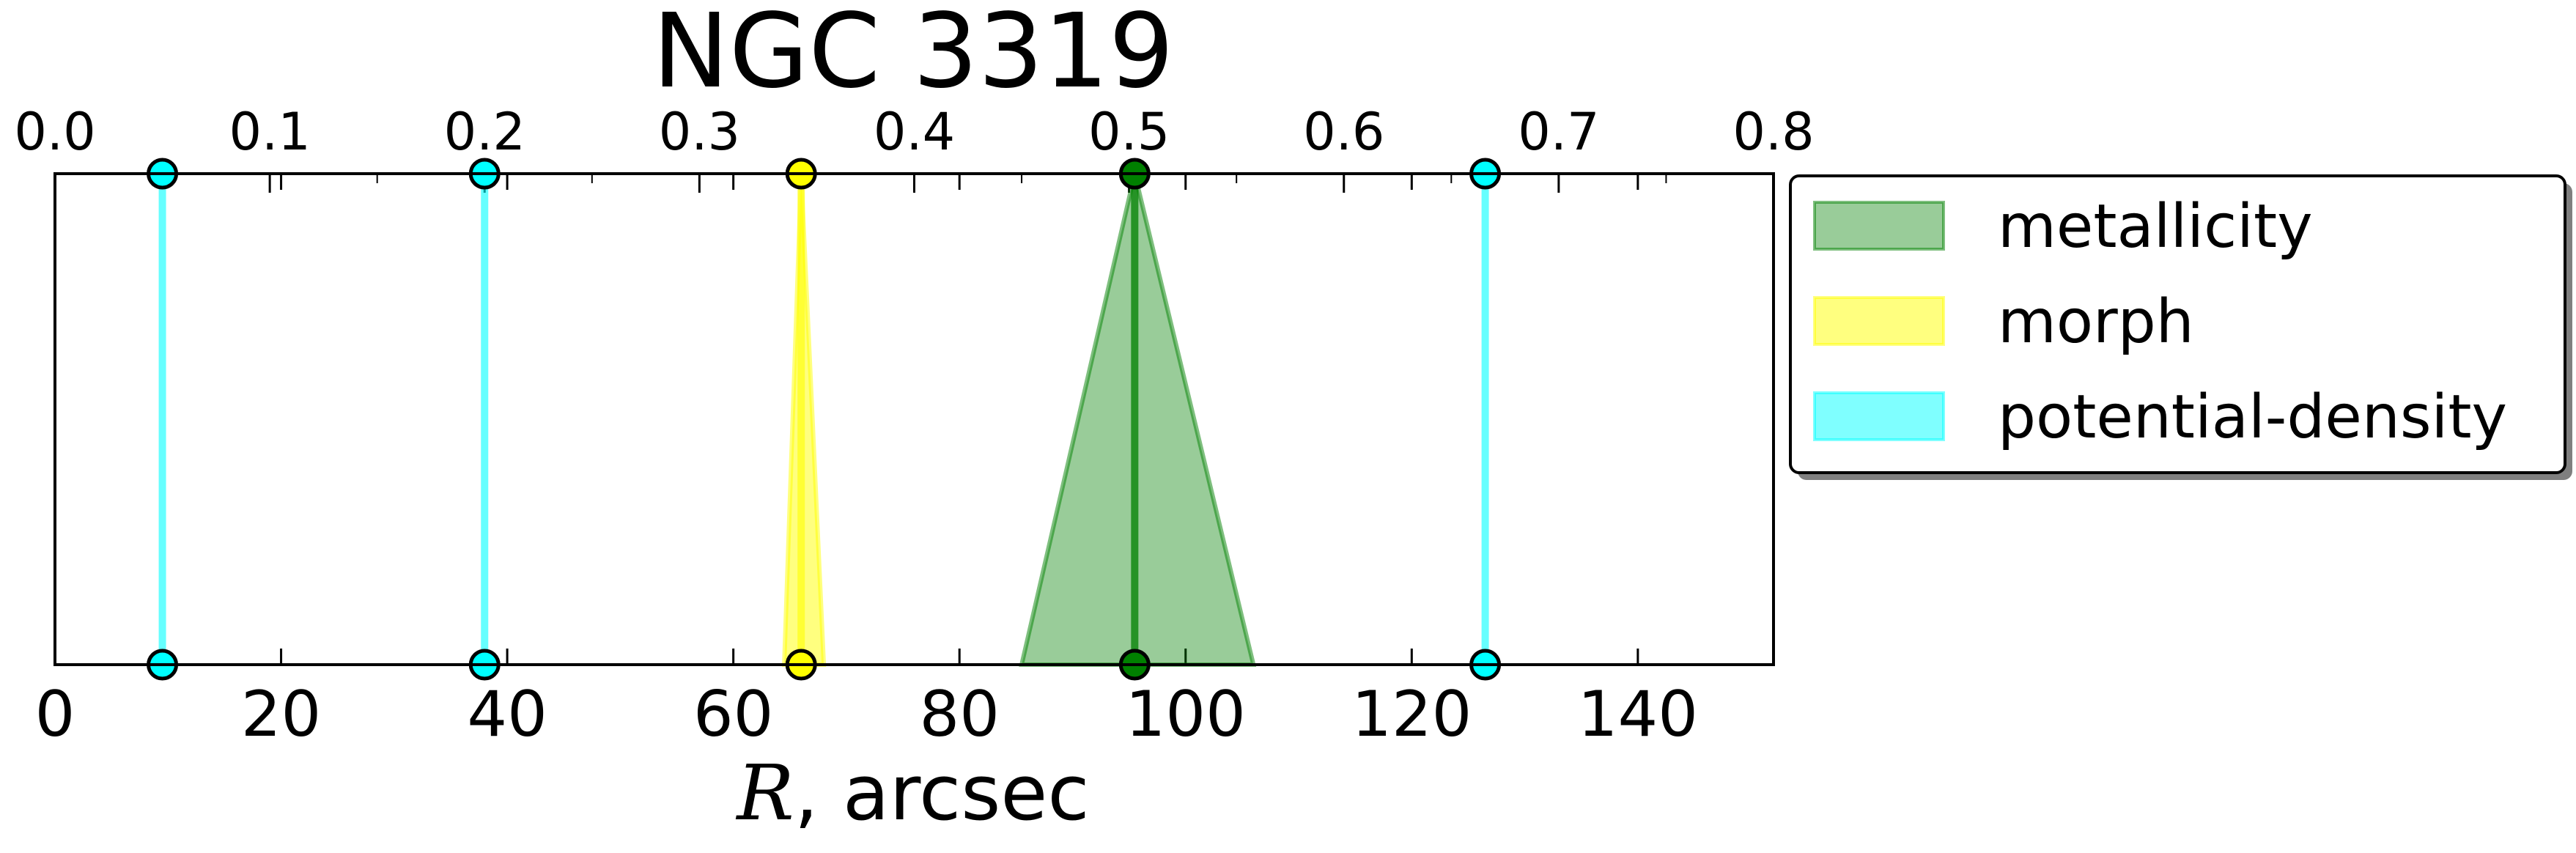 The width and height of the screenshot is (2576, 853). I want to click on x-axis-label: R, arcsec, so click(912, 793).